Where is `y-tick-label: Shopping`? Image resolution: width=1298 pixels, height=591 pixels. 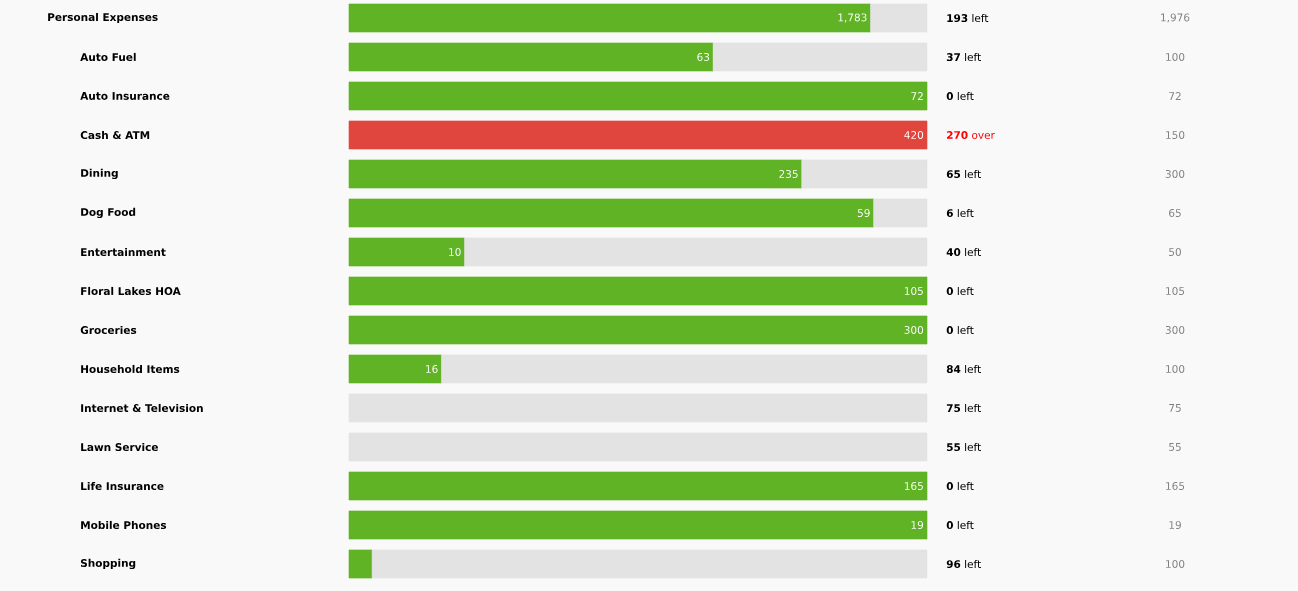 y-tick-label: Shopping is located at coordinates (108, 564).